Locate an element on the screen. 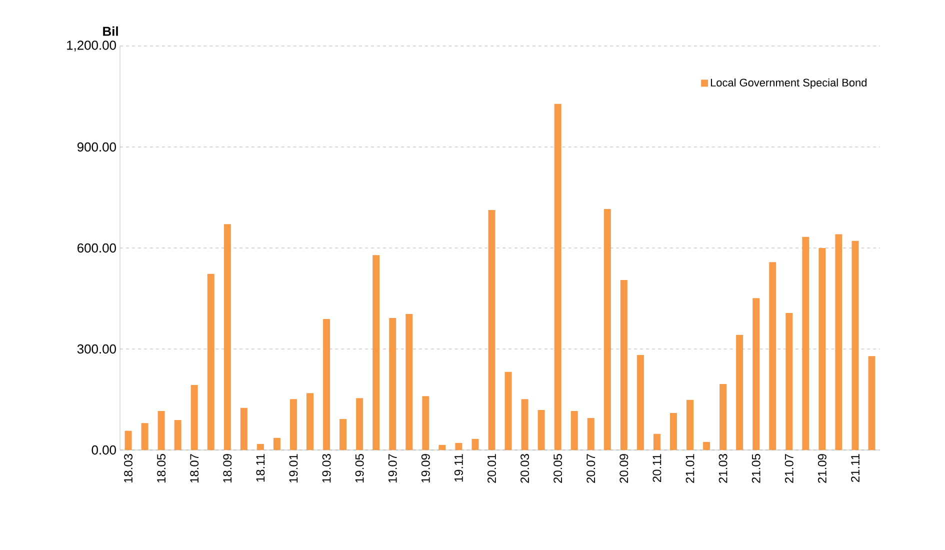 This screenshot has width=945, height=550. x-tick-label: 19.03 is located at coordinates (326, 468).